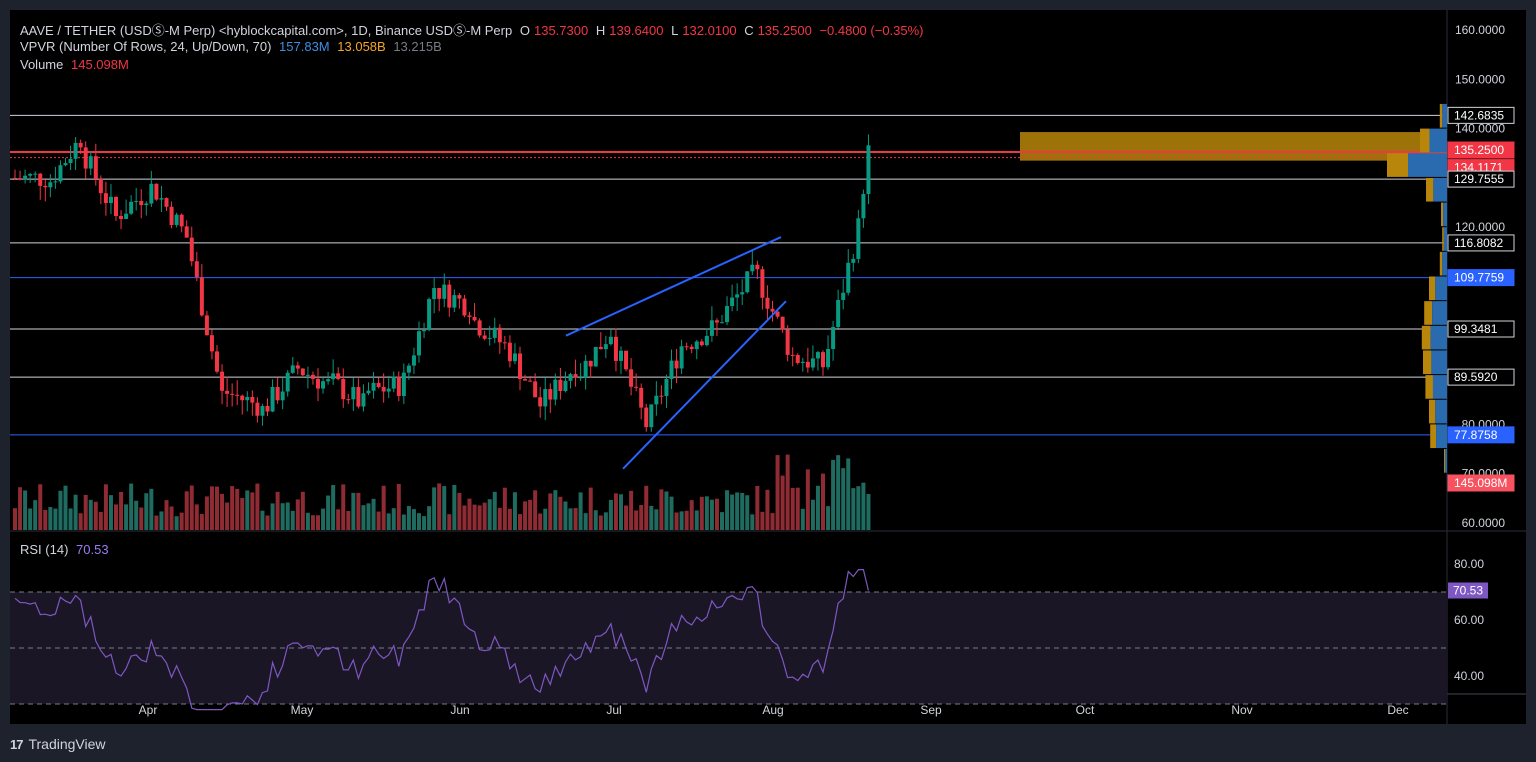  What do you see at coordinates (1233, 146) in the screenshot?
I see `vpvr-value-area` at bounding box center [1233, 146].